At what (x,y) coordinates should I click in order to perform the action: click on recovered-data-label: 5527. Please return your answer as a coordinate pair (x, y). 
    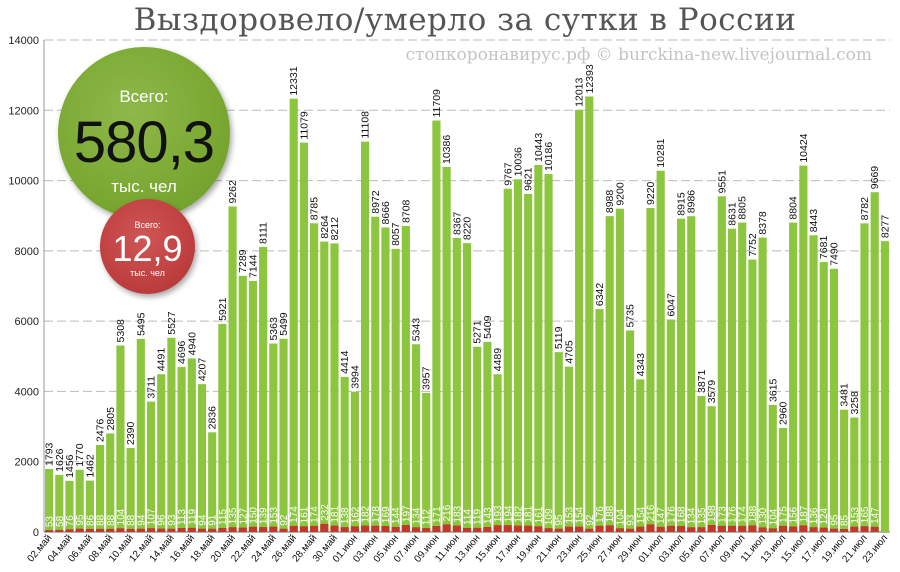
    Looking at the image, I should click on (172, 323).